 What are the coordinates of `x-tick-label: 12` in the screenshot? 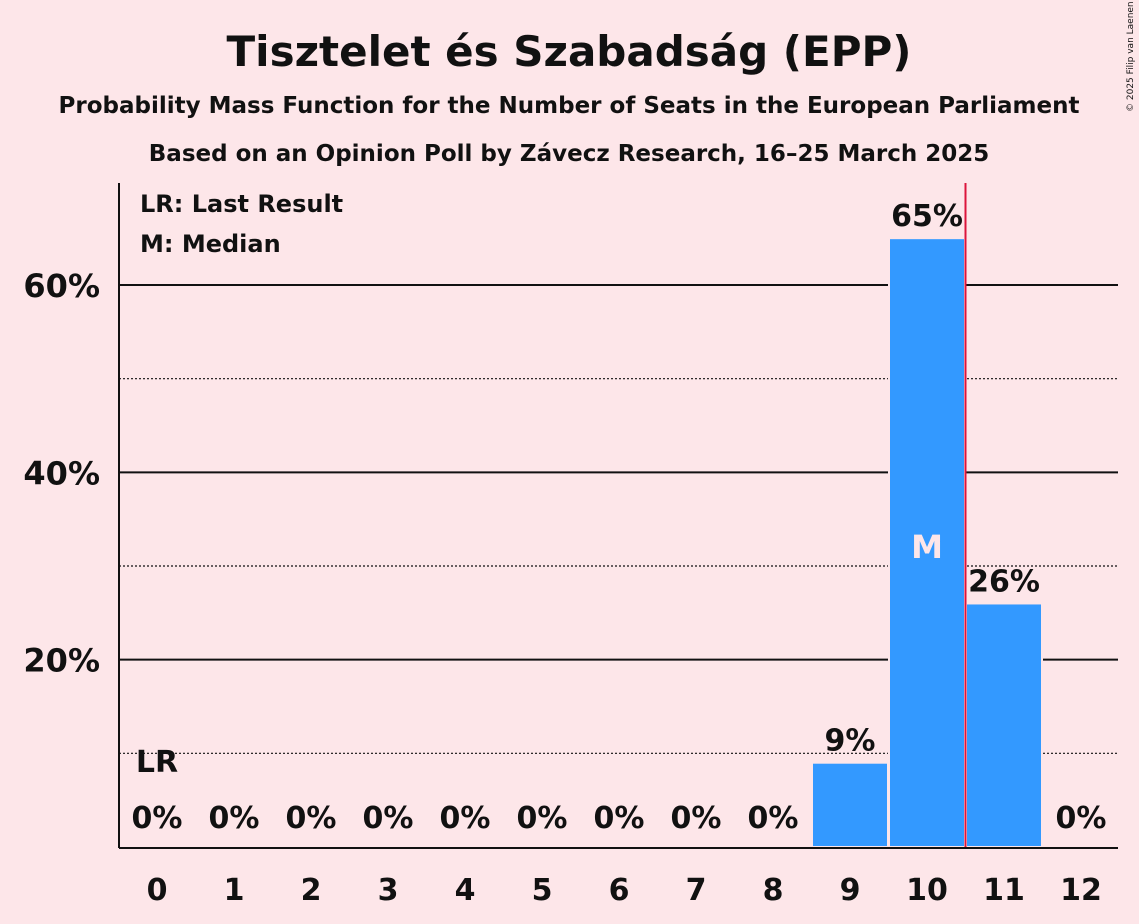 It's located at (1081, 890).